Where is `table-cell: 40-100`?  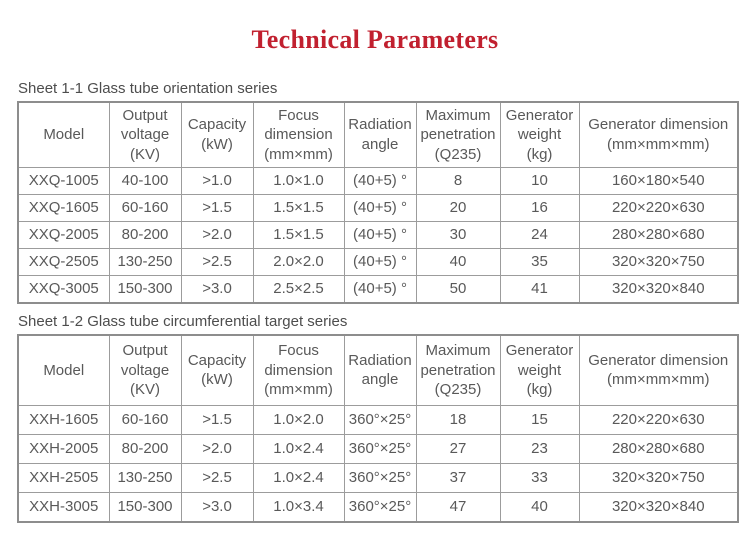 table-cell: 40-100 is located at coordinates (145, 181).